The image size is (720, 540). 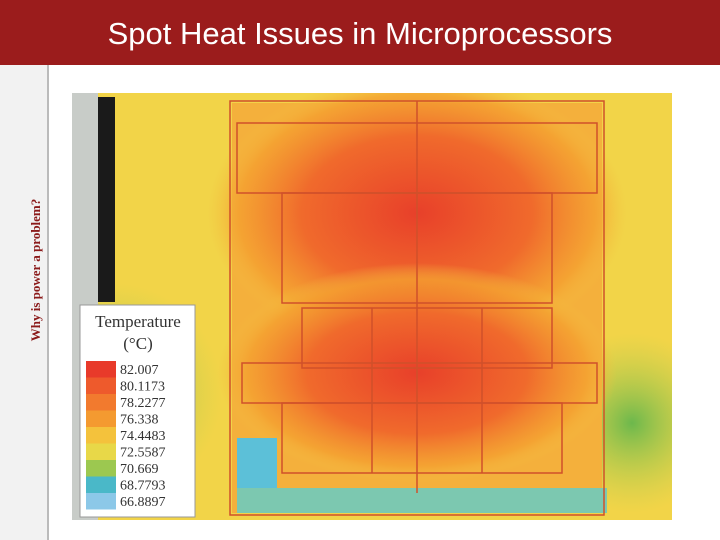 What do you see at coordinates (139, 370) in the screenshot?
I see `legend-level: 82.007` at bounding box center [139, 370].